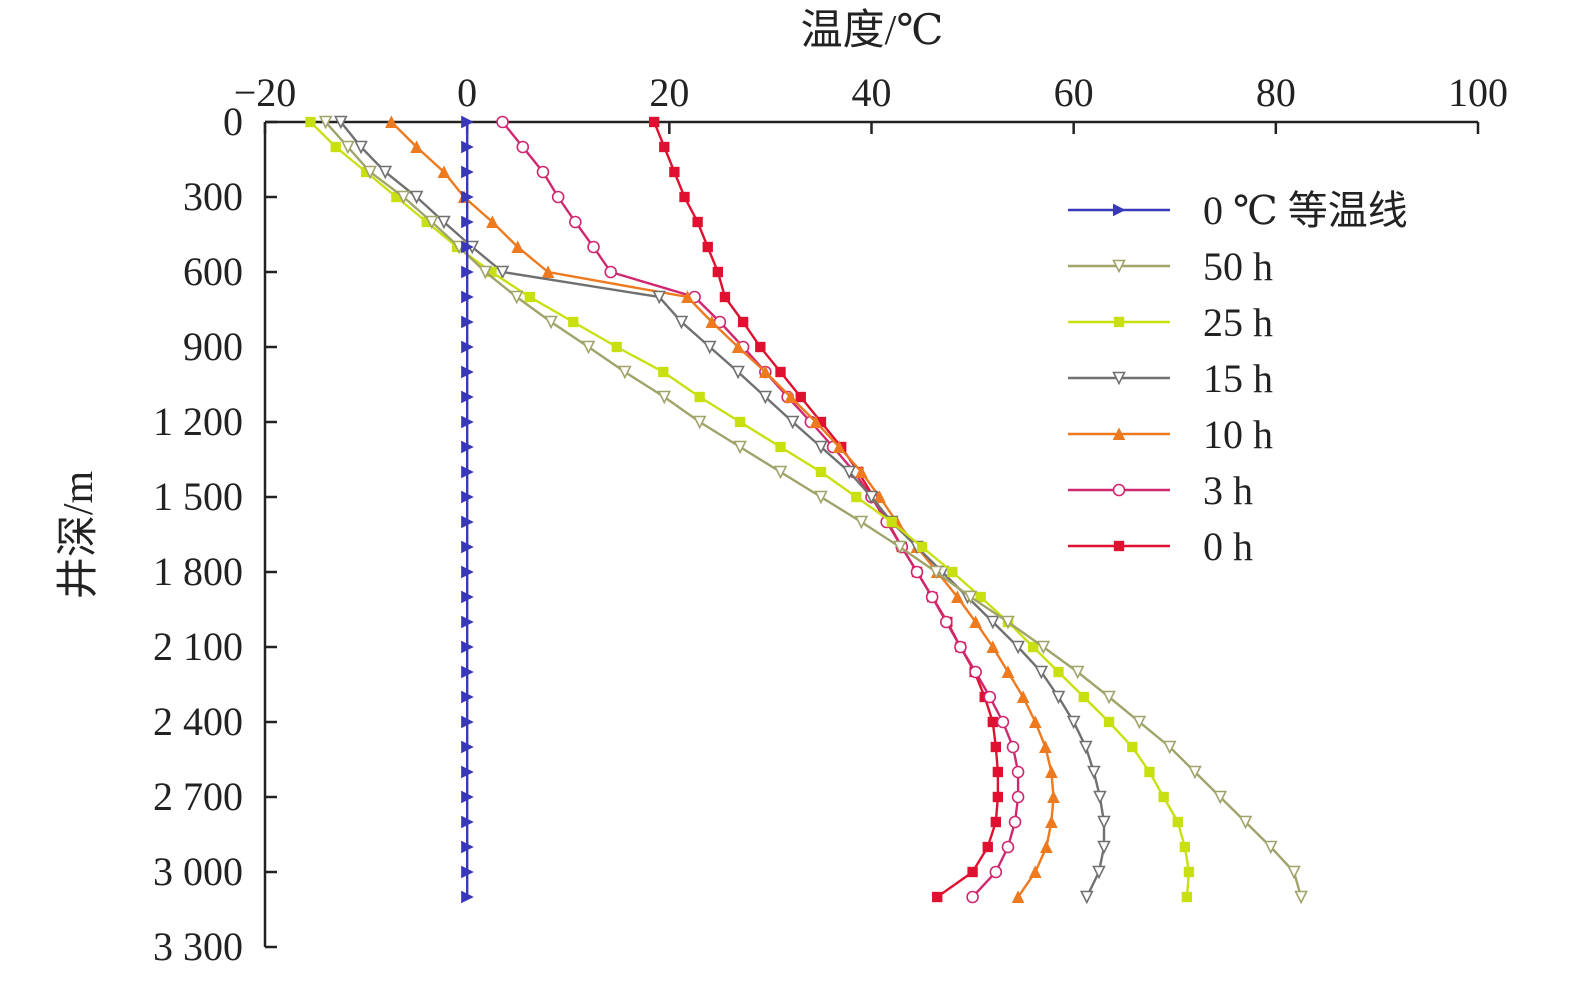 This screenshot has width=1575, height=988. I want to click on y-tick-label: 3 300, so click(198, 946).